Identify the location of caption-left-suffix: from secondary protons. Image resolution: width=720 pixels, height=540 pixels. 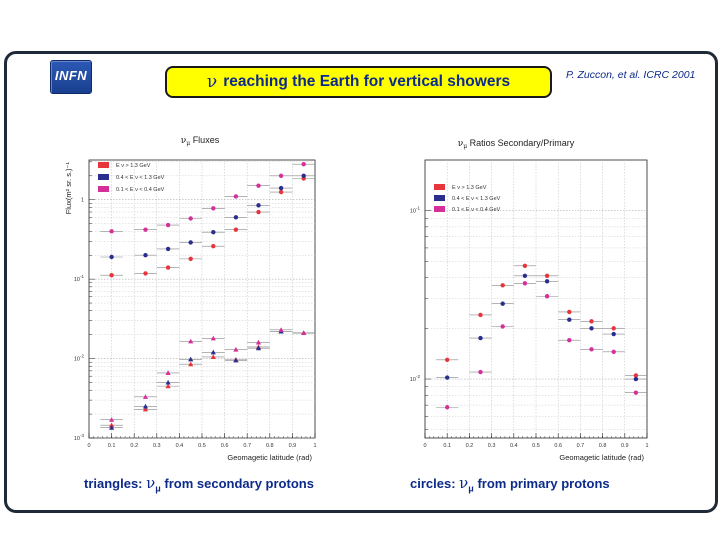
(239, 483).